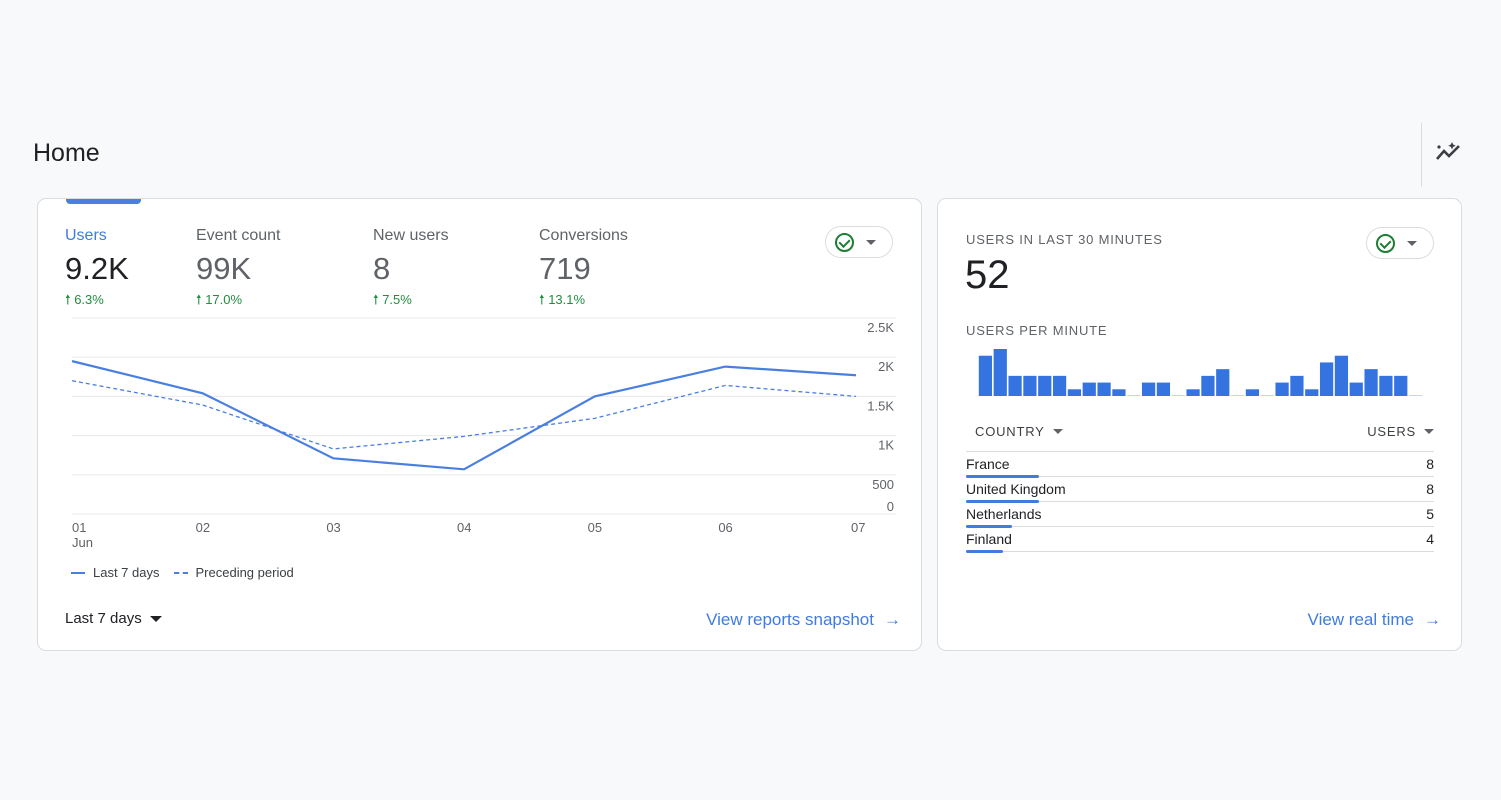  What do you see at coordinates (890, 506) in the screenshot?
I see `y-tick-label: 0` at bounding box center [890, 506].